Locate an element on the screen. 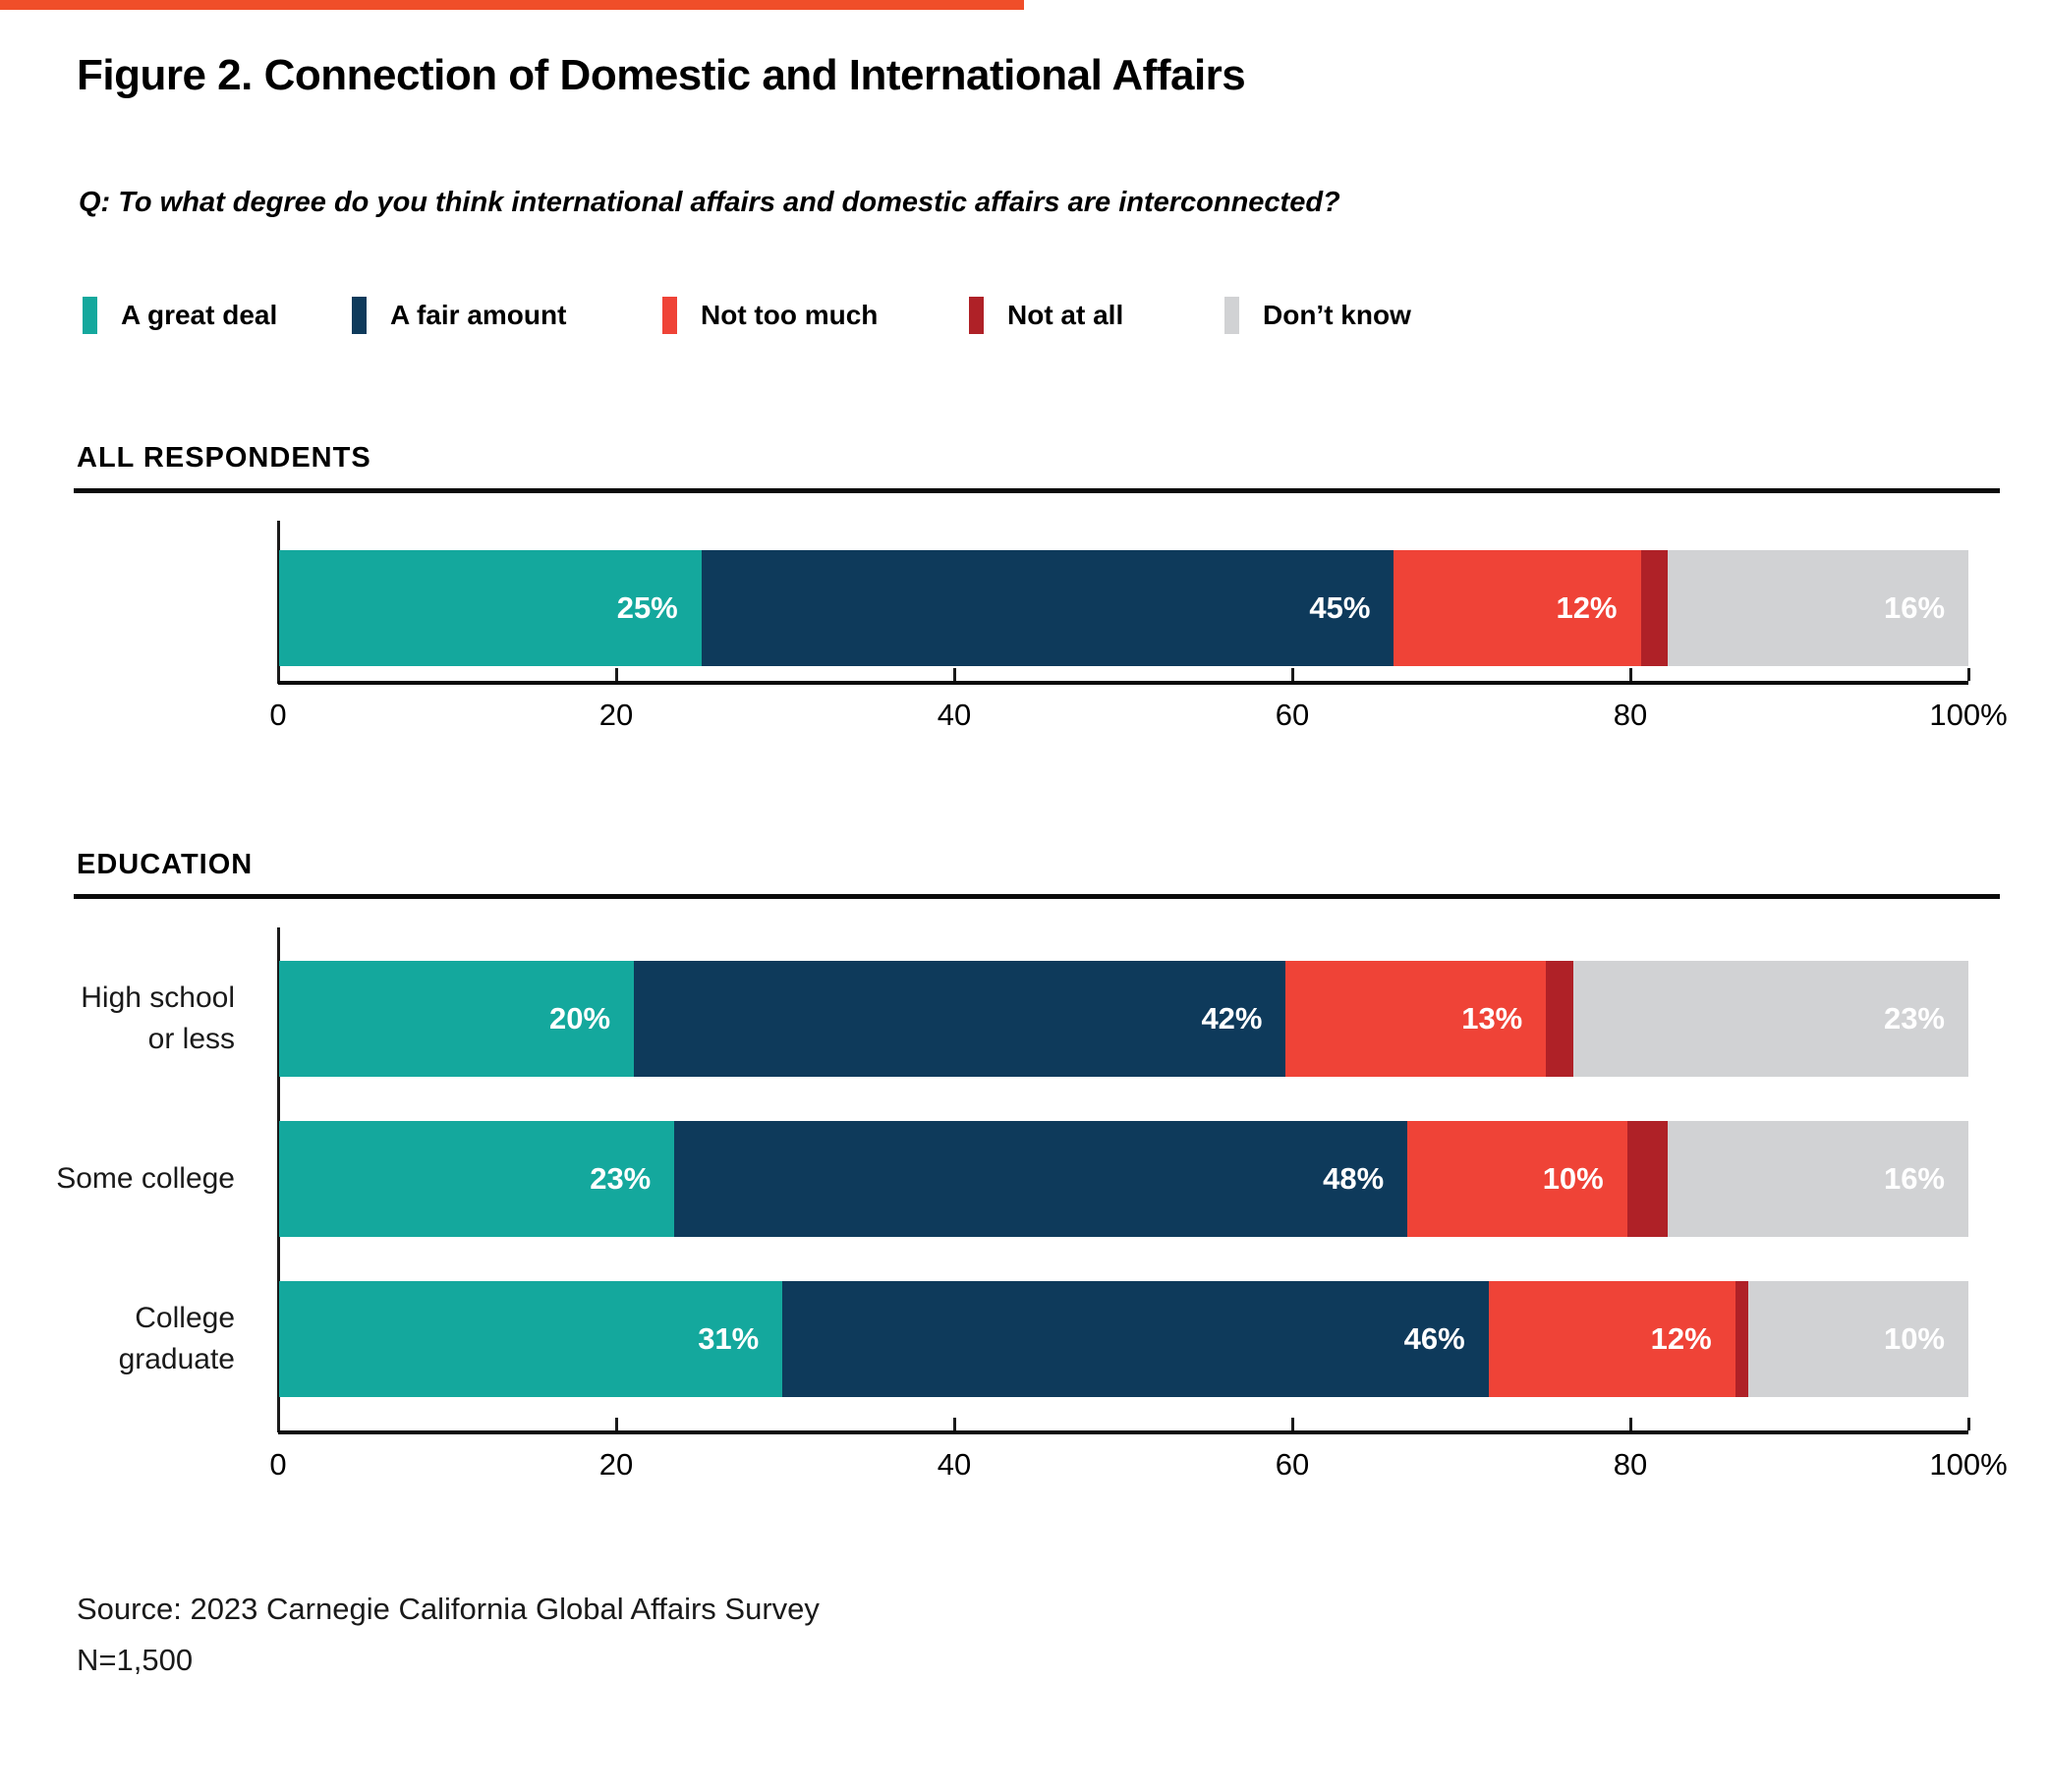 The width and height of the screenshot is (2048, 1792). bar-row: Some college 23% 48% 10% 16% is located at coordinates (1012, 1179).